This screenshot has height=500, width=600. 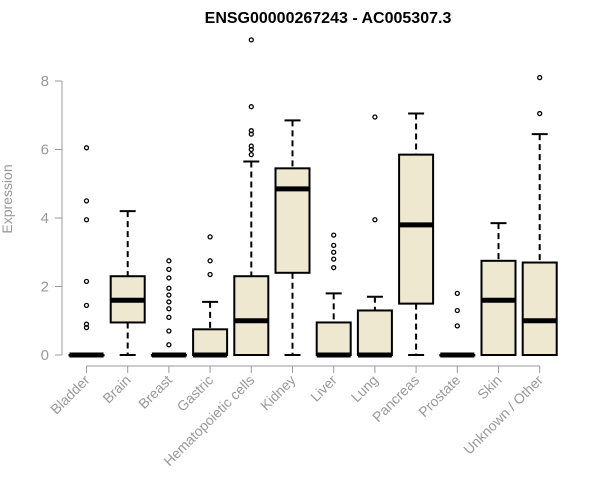 What do you see at coordinates (70, 395) in the screenshot?
I see `x-tick-label: Bladder` at bounding box center [70, 395].